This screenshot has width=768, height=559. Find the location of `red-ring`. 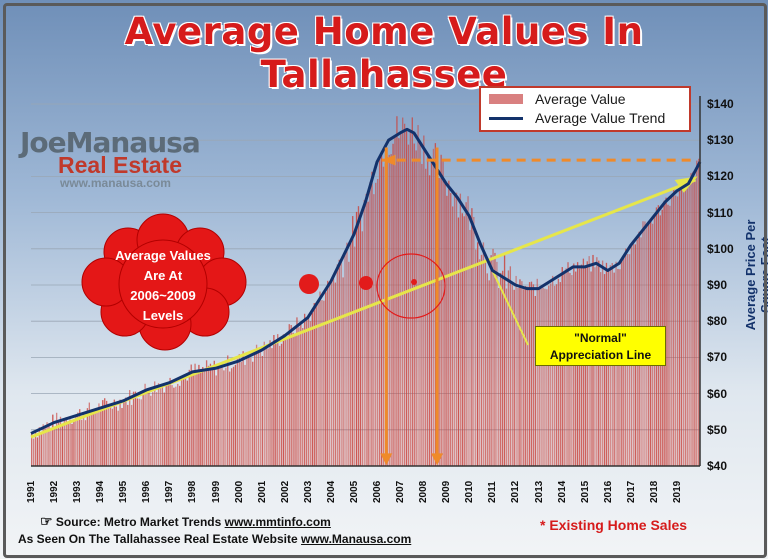

red-ring is located at coordinates (411, 286).